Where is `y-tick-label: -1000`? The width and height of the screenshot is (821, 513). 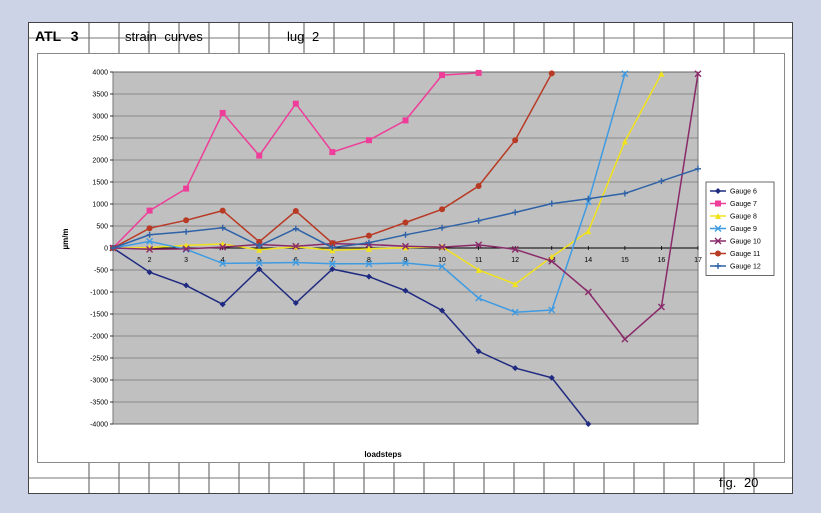 y-tick-label: -1000 is located at coordinates (99, 293).